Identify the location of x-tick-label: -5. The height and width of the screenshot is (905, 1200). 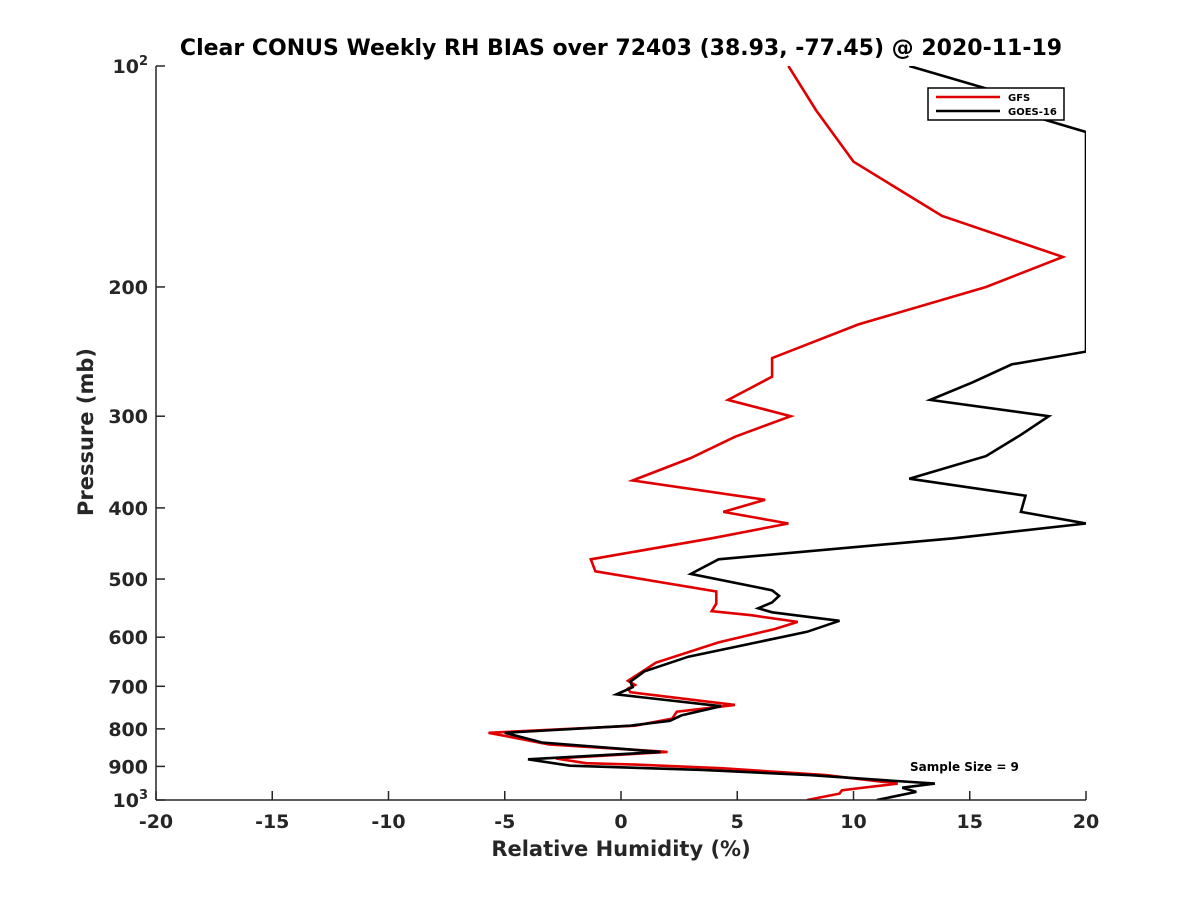
(504, 822).